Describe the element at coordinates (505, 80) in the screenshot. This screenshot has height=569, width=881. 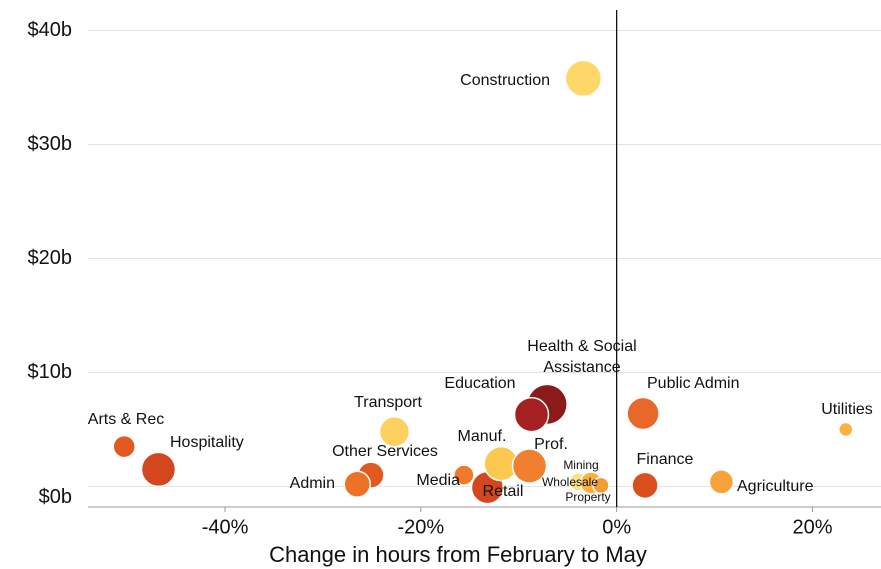
I see `bubble-label: Construction` at that location.